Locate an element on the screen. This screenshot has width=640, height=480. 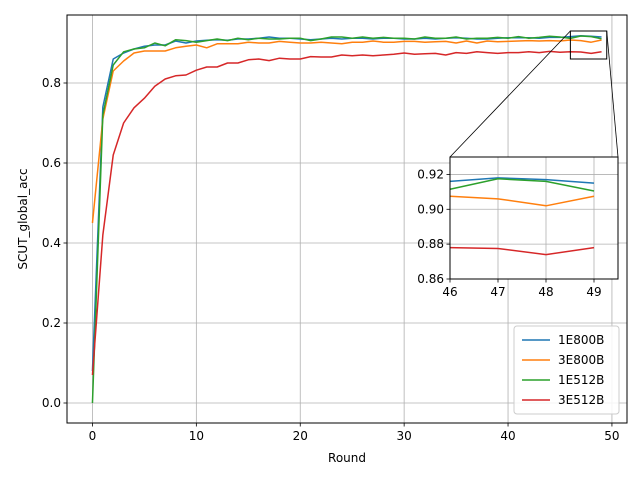
y-tick-label: 0.4 is located at coordinates (51, 243).